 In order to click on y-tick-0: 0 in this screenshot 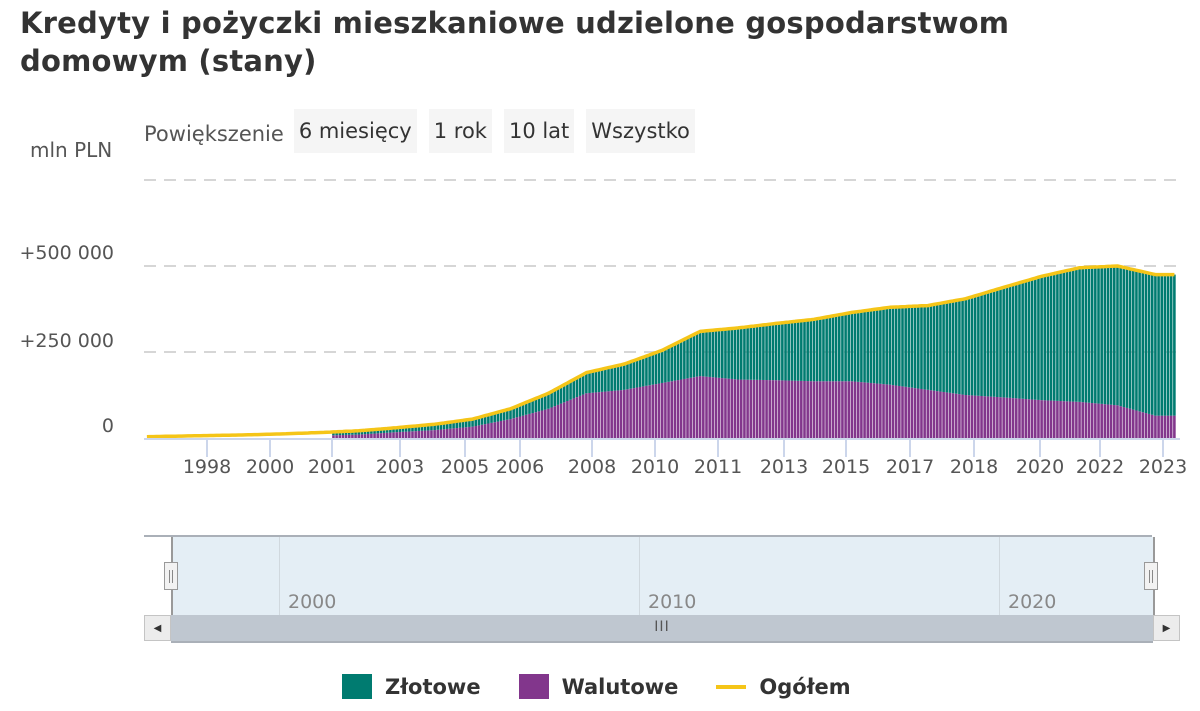, I will do `click(107, 426)`.